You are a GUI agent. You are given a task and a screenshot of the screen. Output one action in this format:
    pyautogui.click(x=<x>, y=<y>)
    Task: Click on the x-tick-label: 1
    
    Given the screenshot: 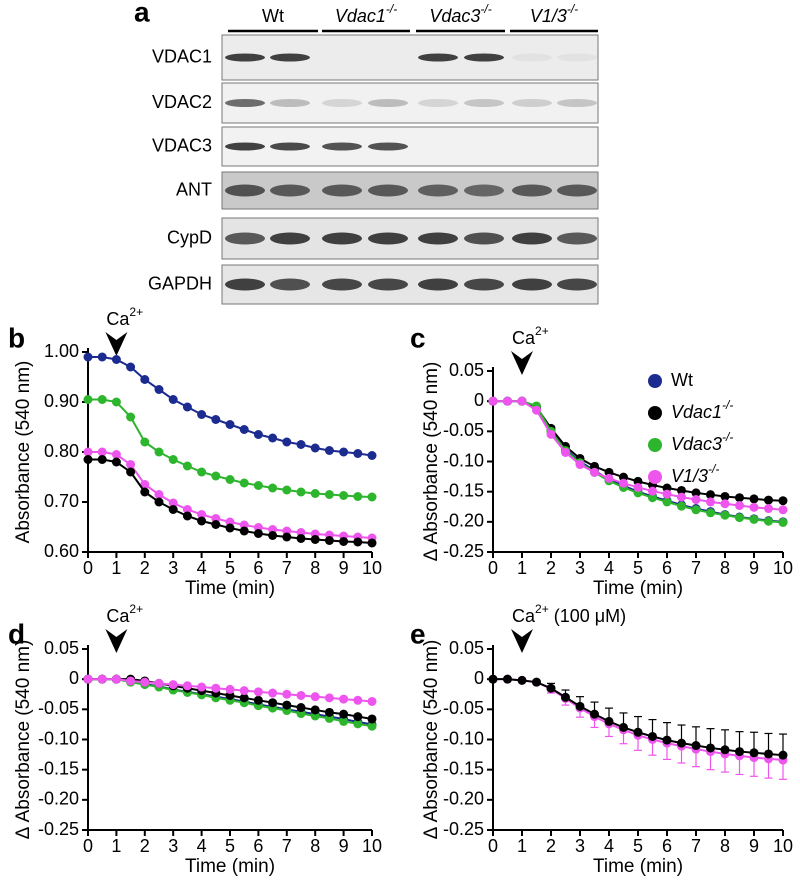 What is the action you would take?
    pyautogui.click(x=522, y=846)
    